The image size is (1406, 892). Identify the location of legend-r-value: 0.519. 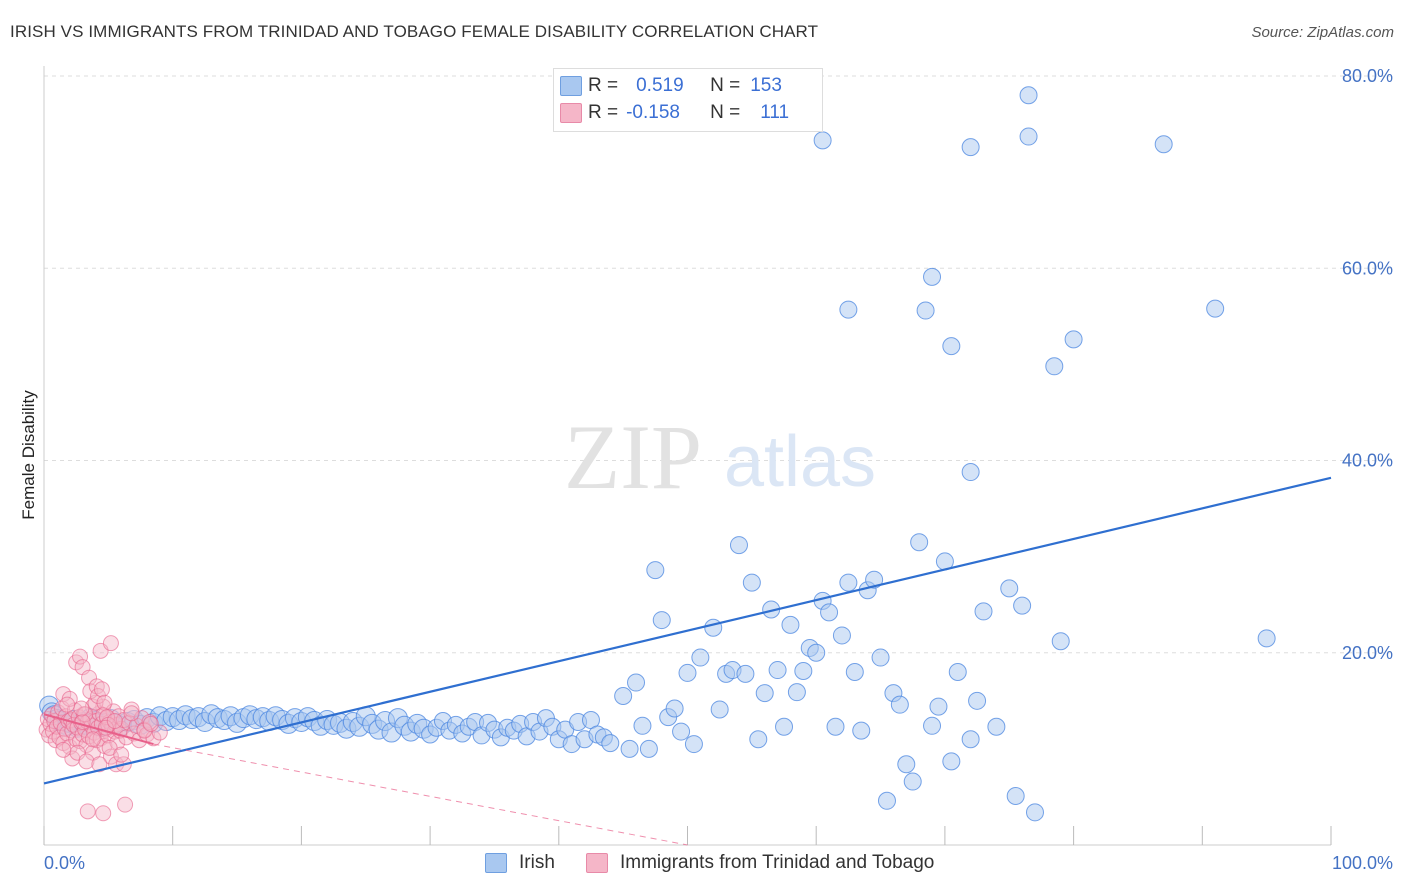
(660, 85).